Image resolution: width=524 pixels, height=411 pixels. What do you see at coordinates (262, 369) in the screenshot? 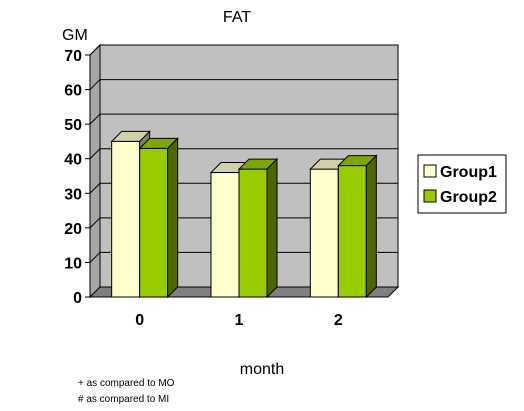
I see `x-axis-label: month` at bounding box center [262, 369].